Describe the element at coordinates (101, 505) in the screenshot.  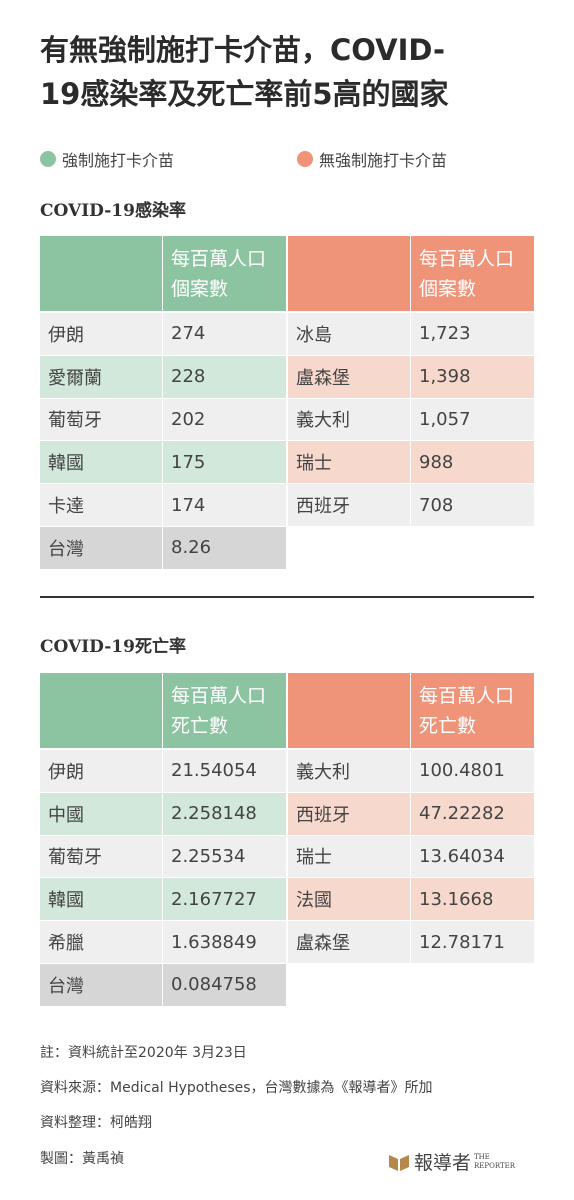
I see `country-cell: 卡達` at that location.